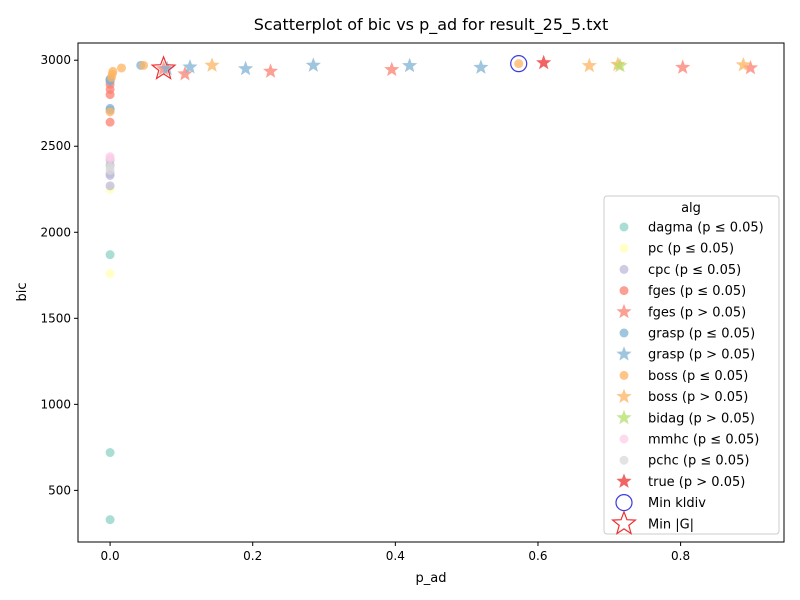 The width and height of the screenshot is (800, 600). Describe the element at coordinates (697, 312) in the screenshot. I see `legend-label: fges (p > 0.05)` at that location.